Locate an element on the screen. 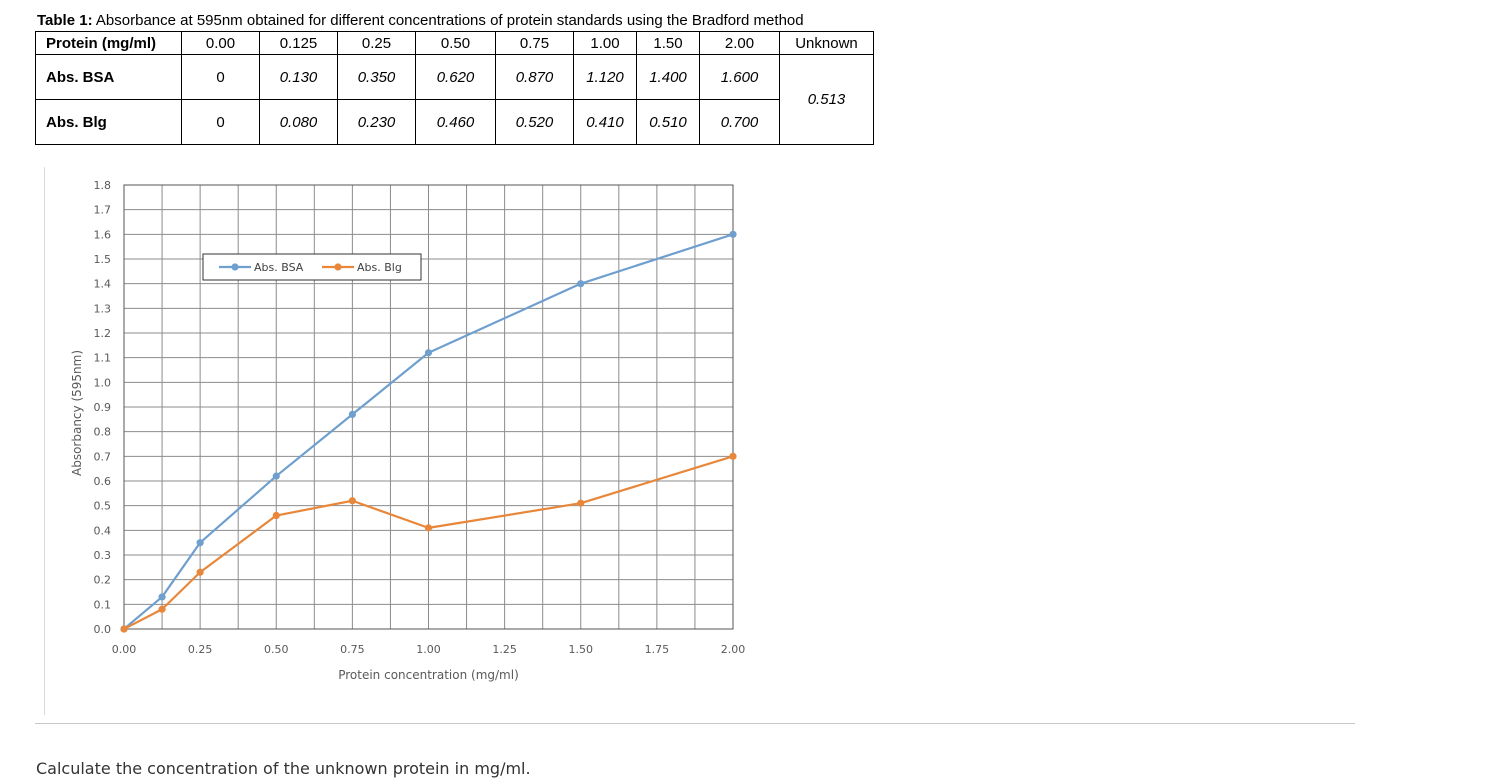 The image size is (1496, 782). y-tick-label: 0.5 is located at coordinates (103, 506).